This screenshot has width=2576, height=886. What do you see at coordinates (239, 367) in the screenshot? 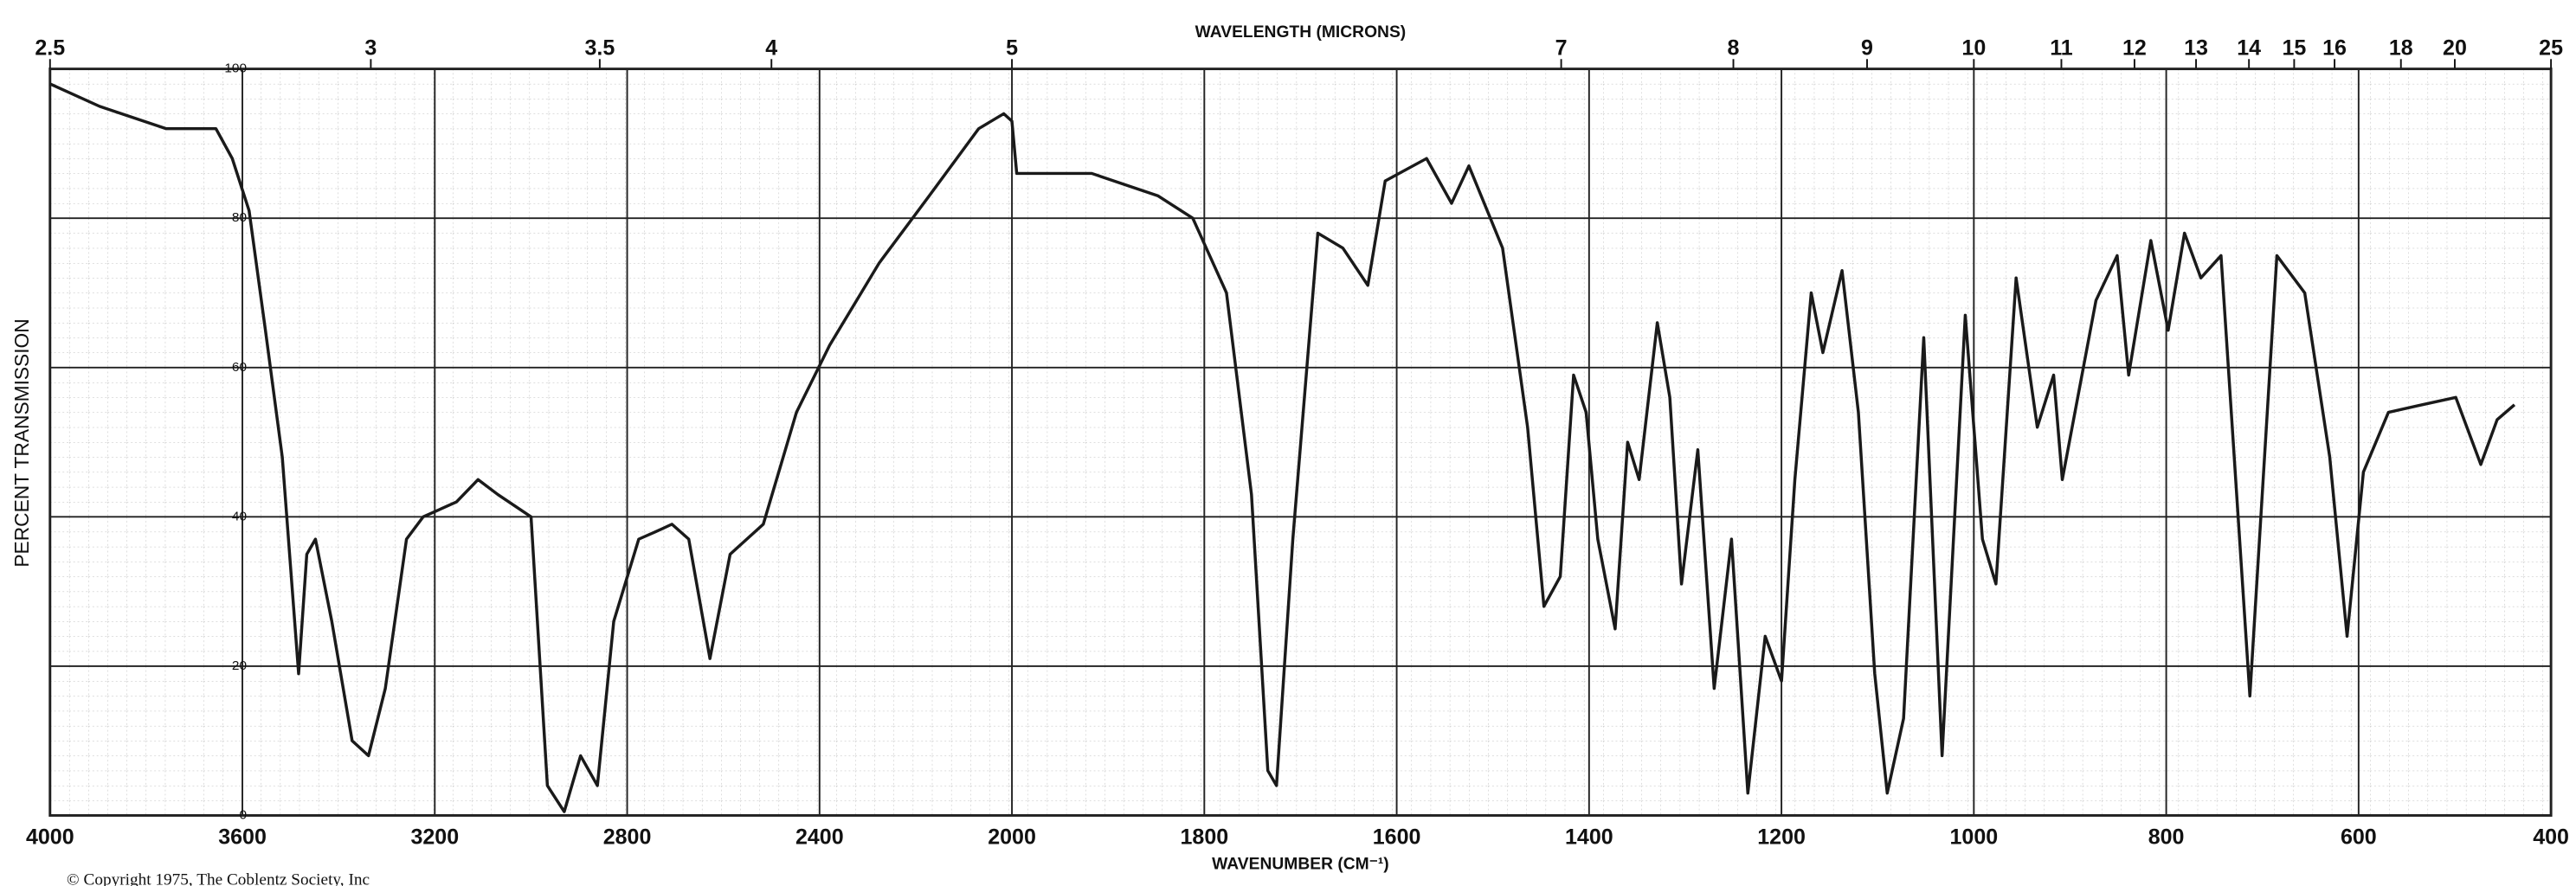
I see `y-tick-label: 60` at bounding box center [239, 367].